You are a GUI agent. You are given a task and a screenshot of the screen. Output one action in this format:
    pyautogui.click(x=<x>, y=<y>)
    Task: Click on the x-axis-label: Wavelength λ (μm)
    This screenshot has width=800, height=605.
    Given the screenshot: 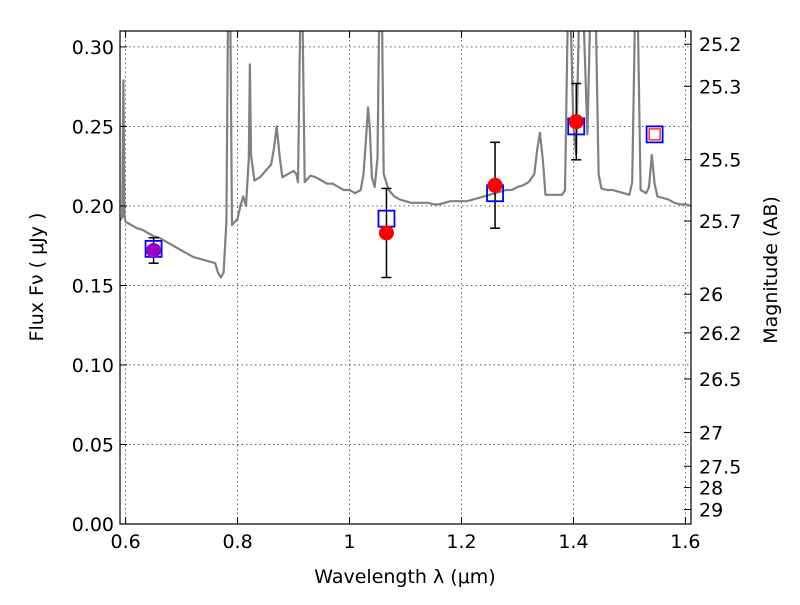 What is the action you would take?
    pyautogui.click(x=404, y=577)
    